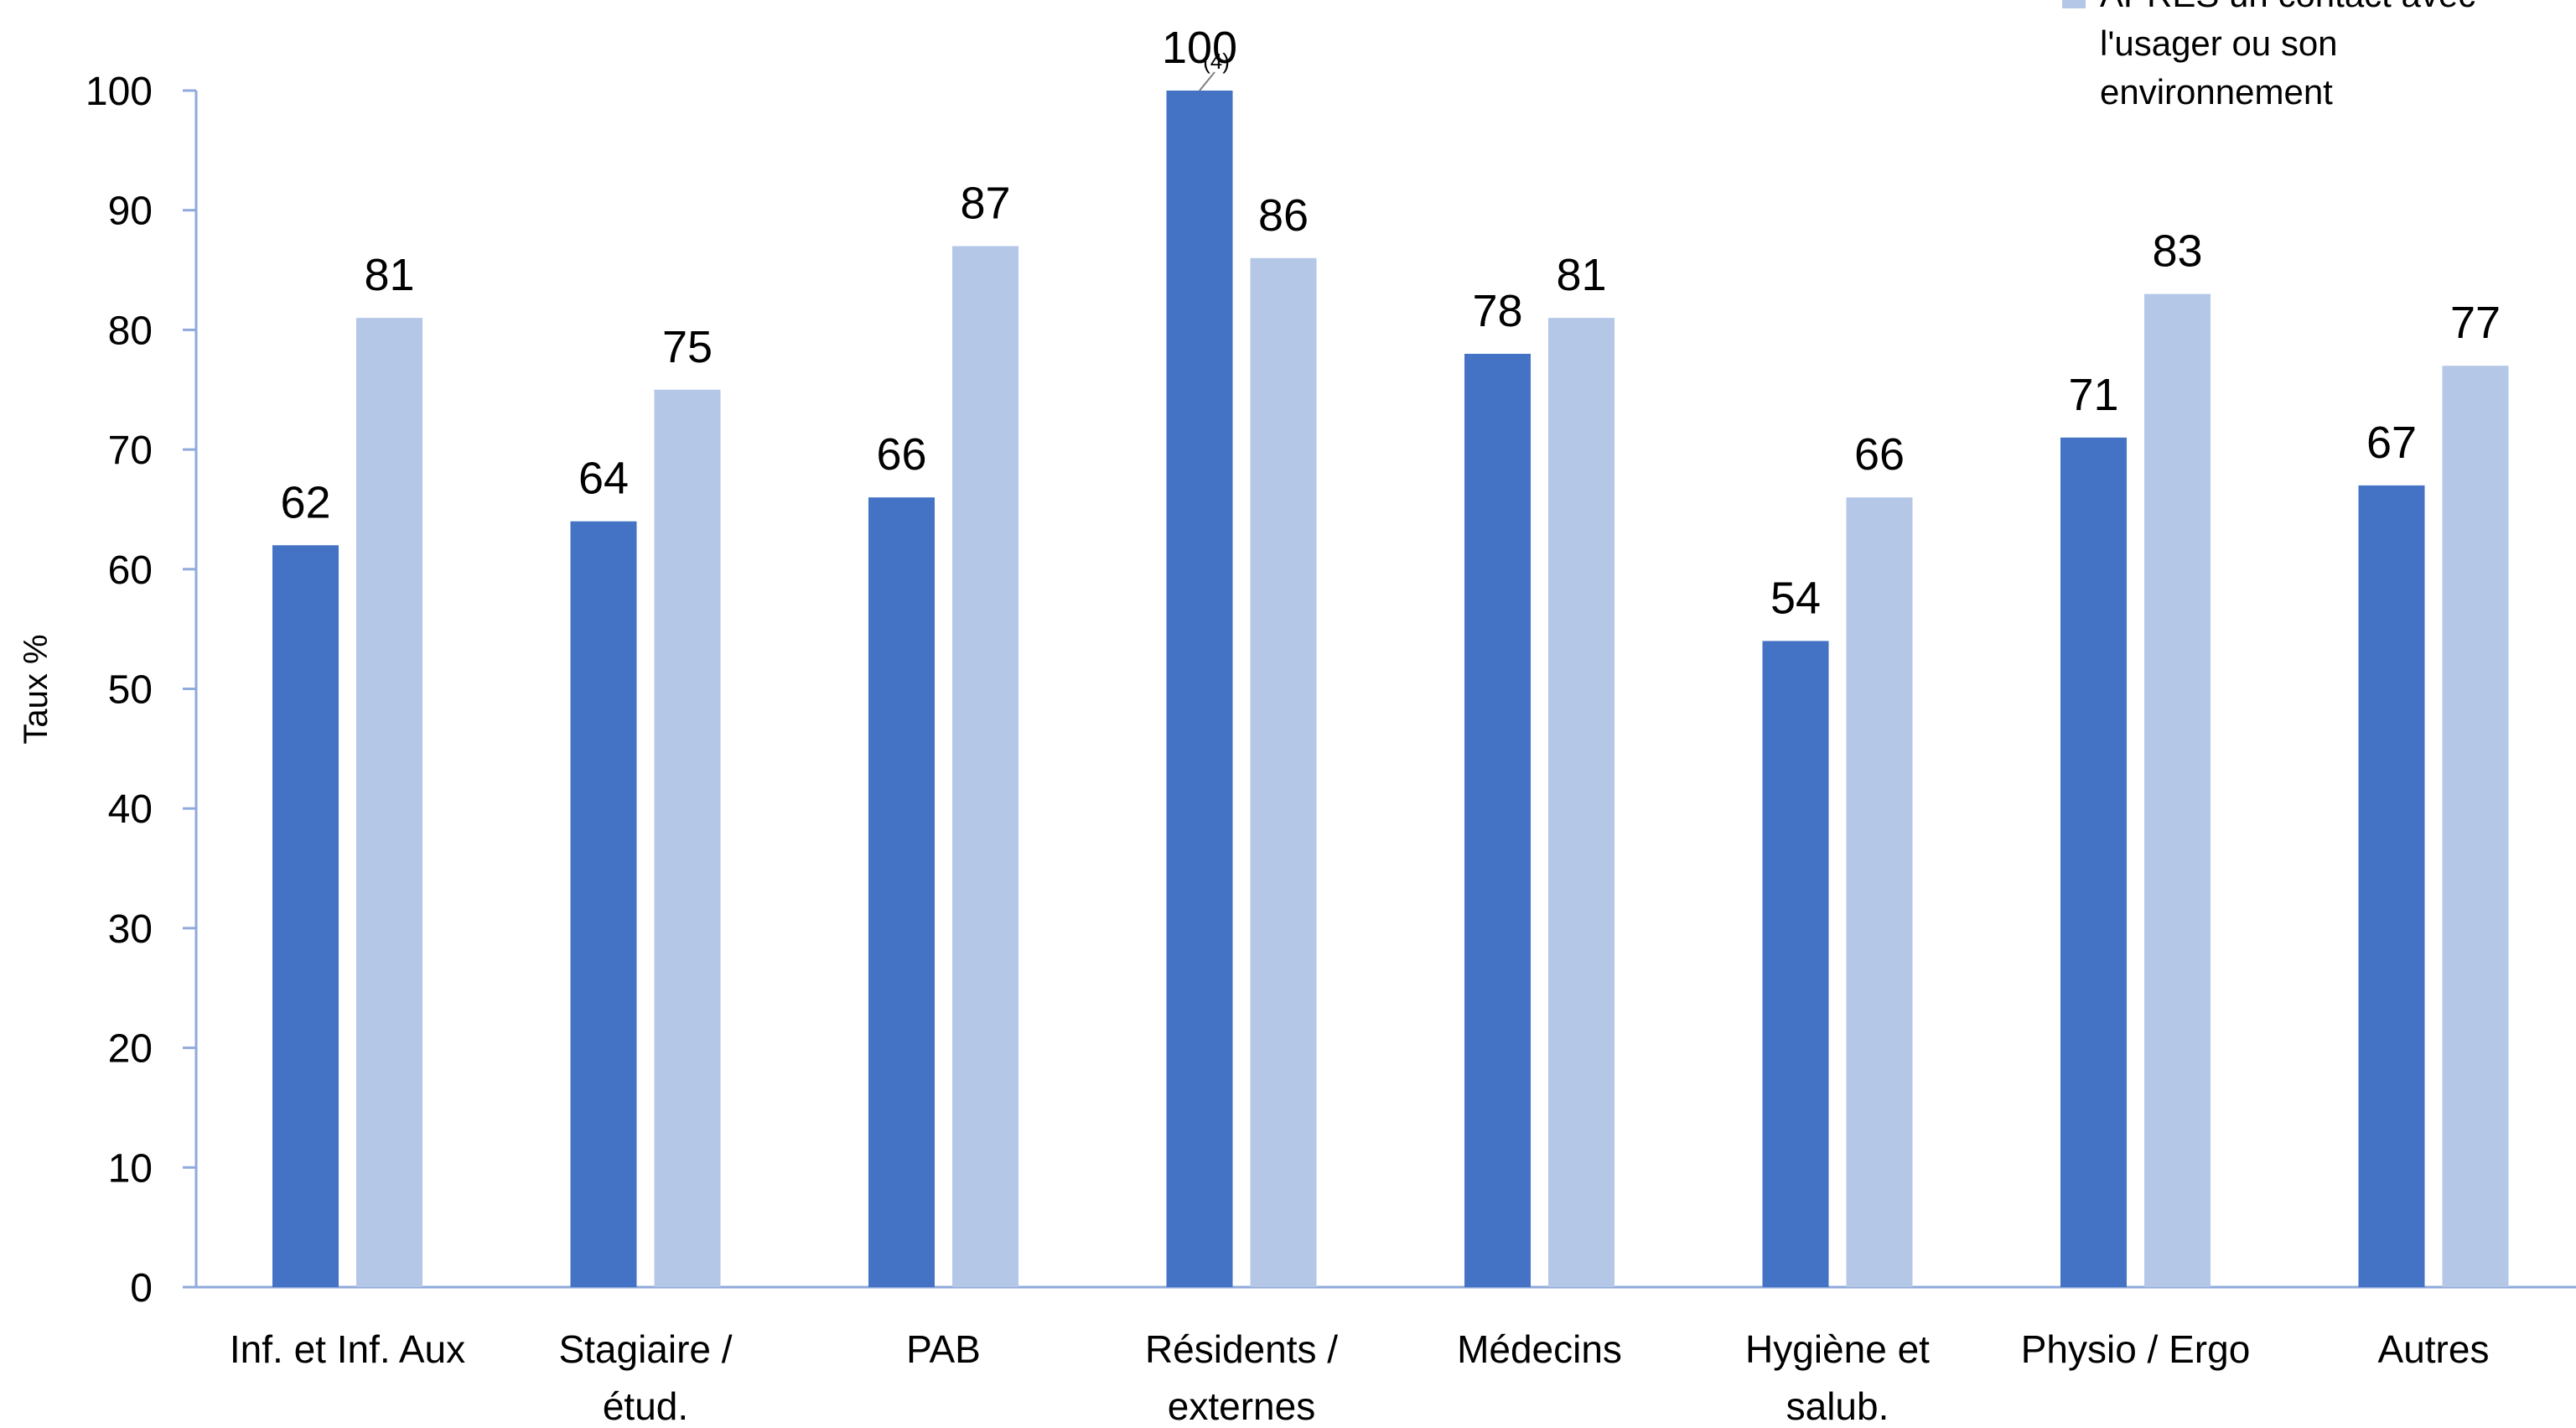 Image resolution: width=2576 pixels, height=1428 pixels. Describe the element at coordinates (645, 1349) in the screenshot. I see `x-tick-label: Stagiaire /` at that location.